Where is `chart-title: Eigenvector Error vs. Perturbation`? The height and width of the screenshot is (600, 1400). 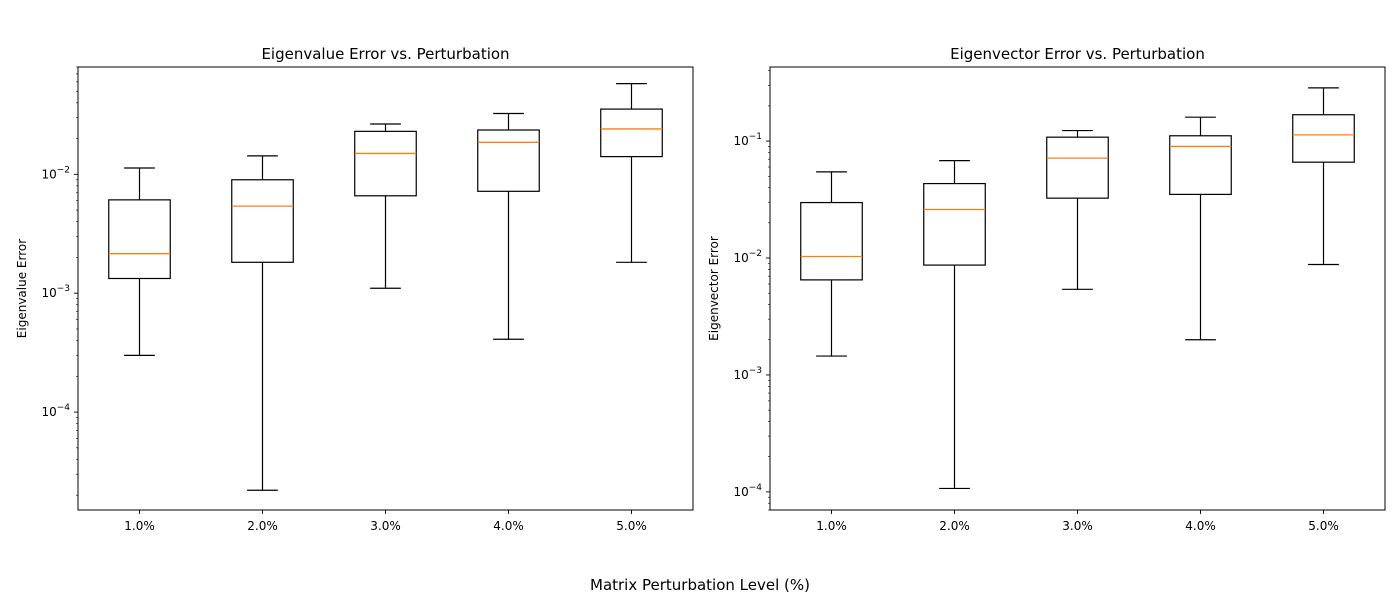 chart-title: Eigenvector Error vs. Perturbation is located at coordinates (1077, 54).